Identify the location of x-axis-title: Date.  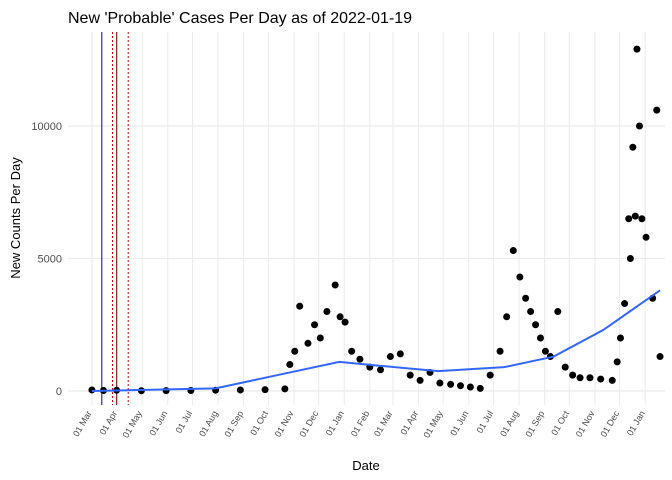
(365, 465).